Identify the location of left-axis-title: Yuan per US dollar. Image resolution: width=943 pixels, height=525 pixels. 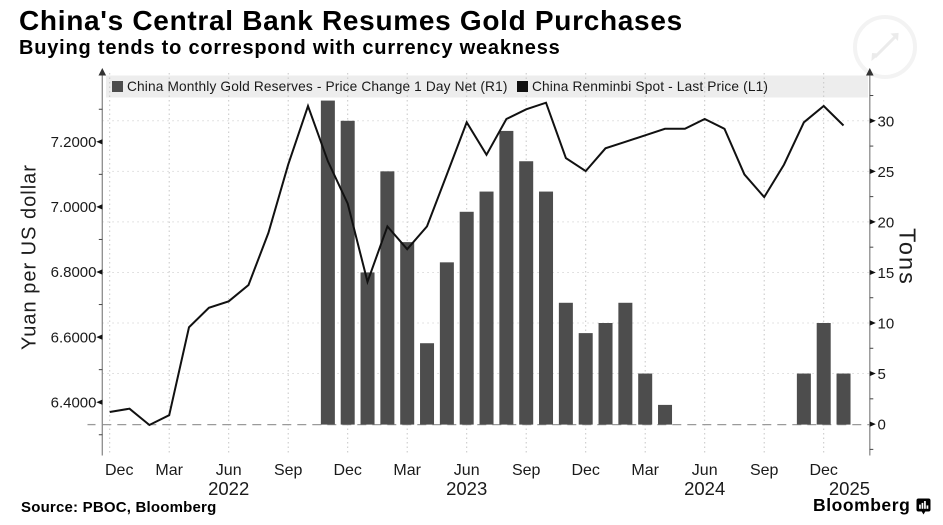
(29, 257).